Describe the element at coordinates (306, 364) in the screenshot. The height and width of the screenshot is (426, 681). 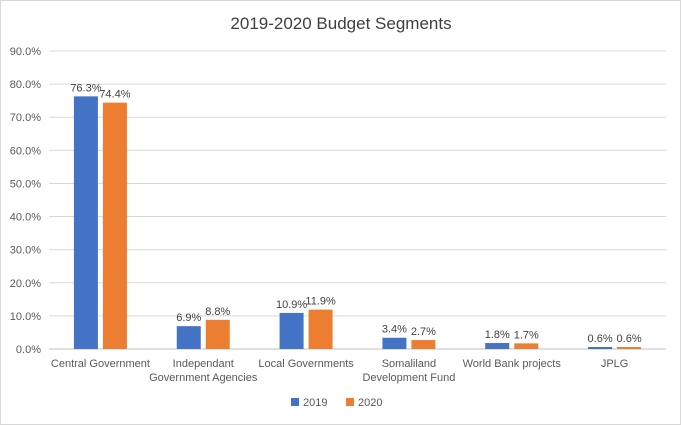
I see `x-category-label: Local Governments` at that location.